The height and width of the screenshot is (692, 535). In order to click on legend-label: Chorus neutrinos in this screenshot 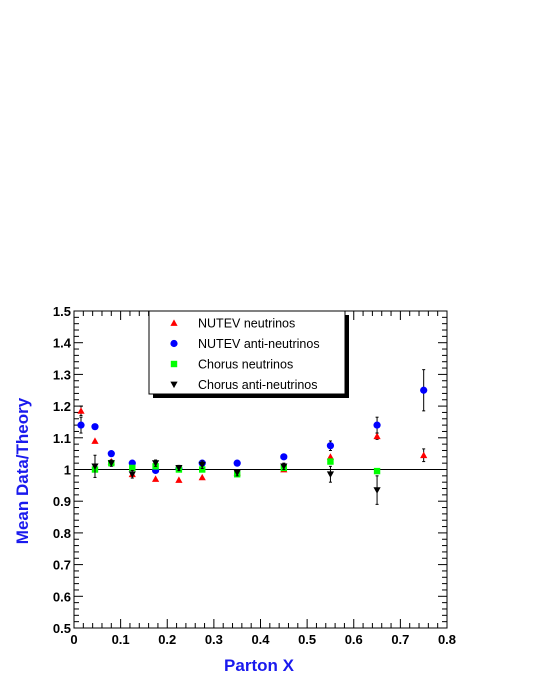, I will do `click(245, 365)`.